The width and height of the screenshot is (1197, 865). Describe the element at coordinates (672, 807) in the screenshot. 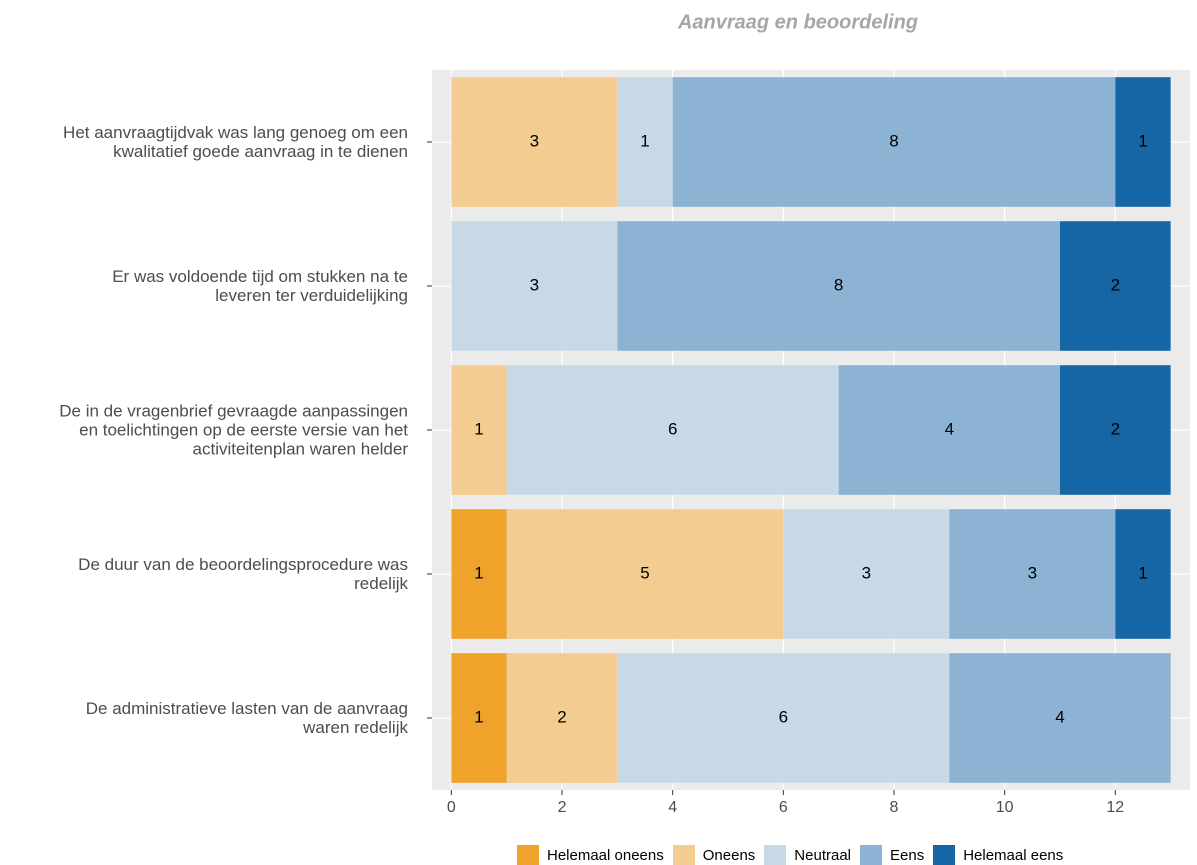

I see `x-tick-label: 4` at that location.